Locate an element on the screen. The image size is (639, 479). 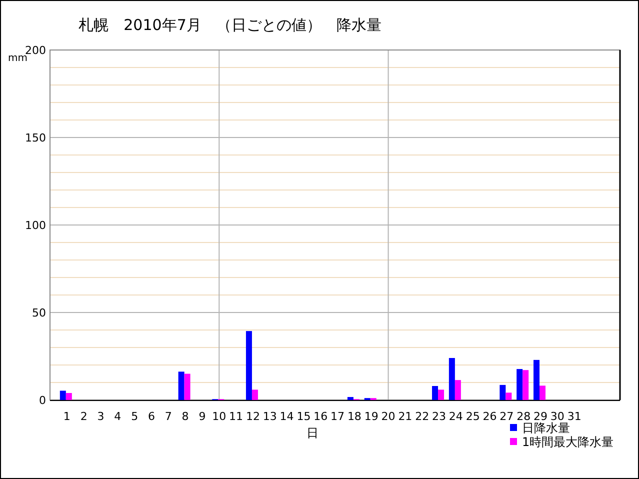
x-tick-label: 7 is located at coordinates (168, 416).